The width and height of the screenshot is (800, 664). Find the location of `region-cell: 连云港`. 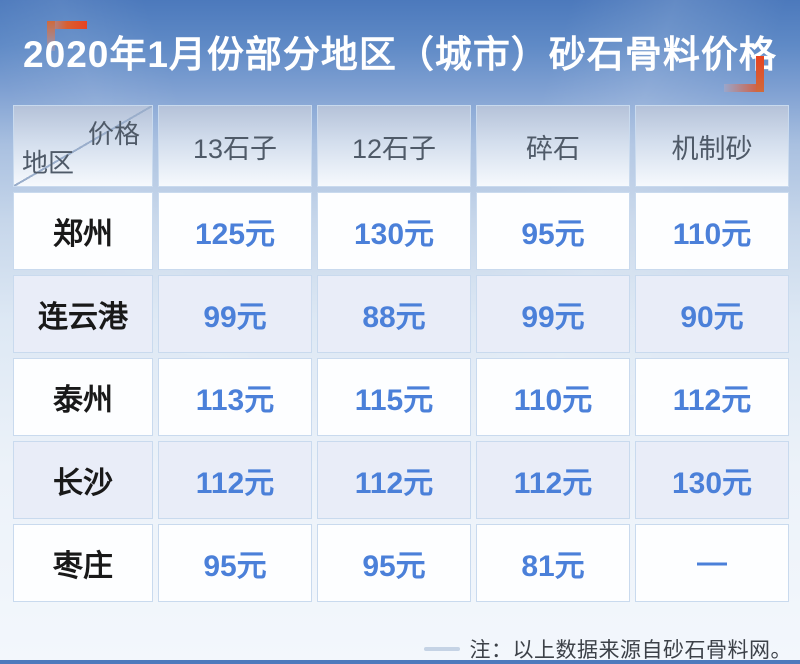

region-cell: 连云港 is located at coordinates (83, 314).